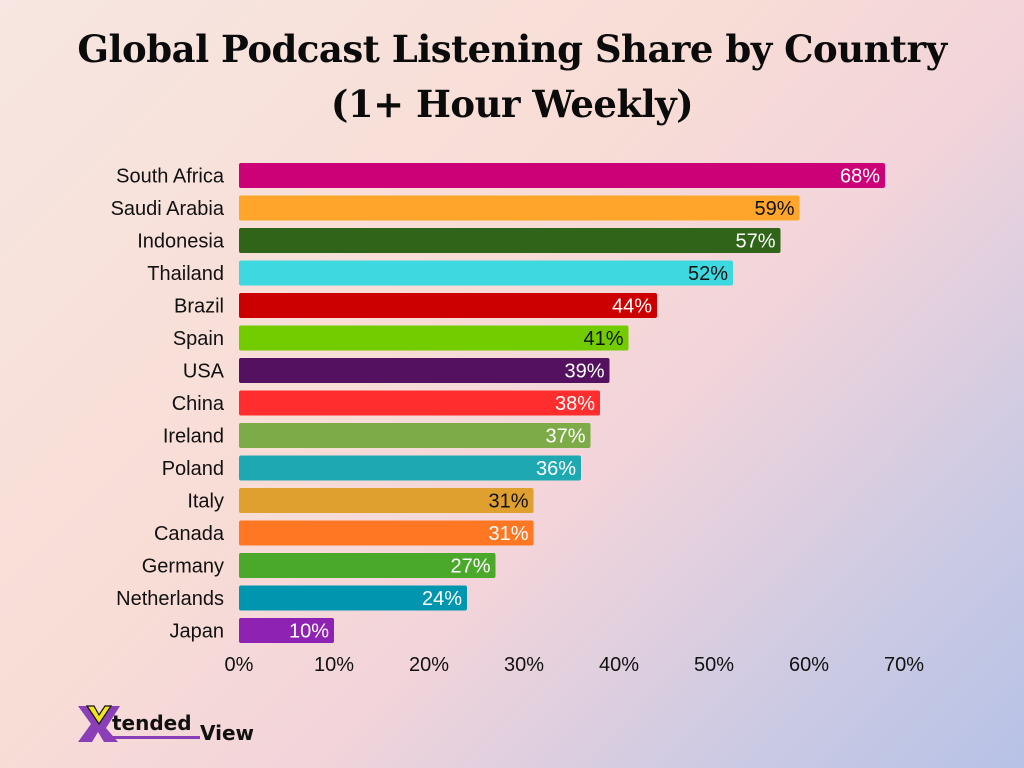 The image size is (1024, 768). I want to click on data-label: 10%, so click(309, 632).